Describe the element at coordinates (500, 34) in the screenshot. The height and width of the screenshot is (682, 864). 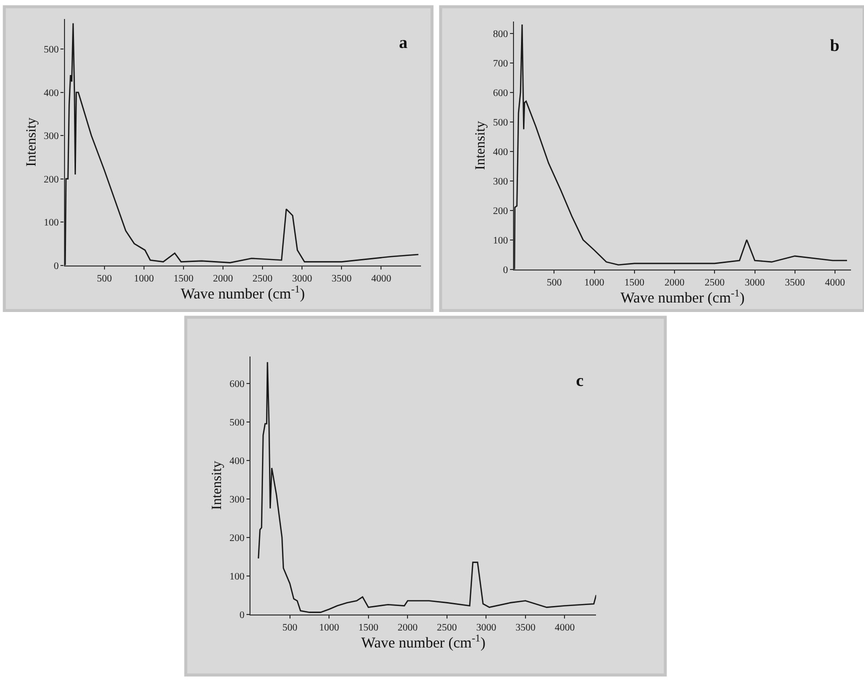
I see `y-tick-label: 800` at that location.